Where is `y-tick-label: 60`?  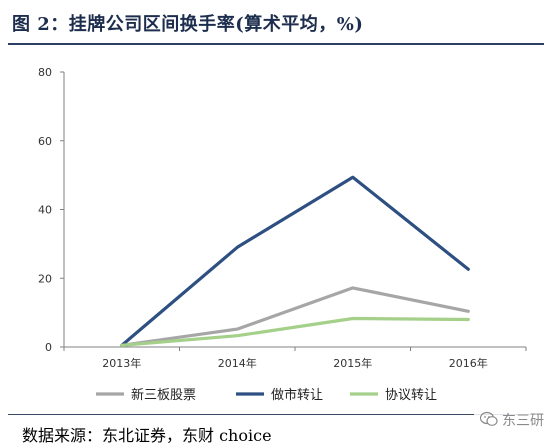
y-tick-label: 60 is located at coordinates (45, 141).